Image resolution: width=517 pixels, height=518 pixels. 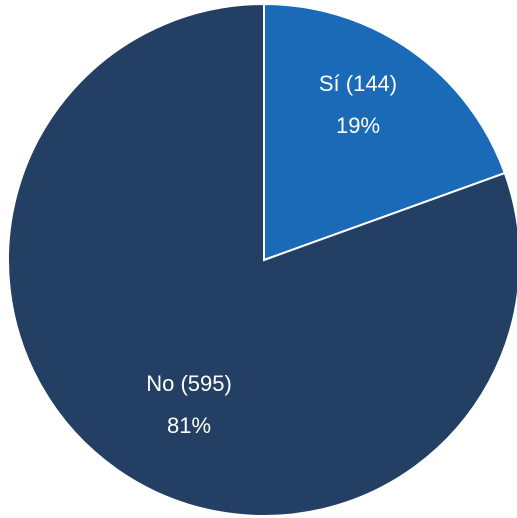 I want to click on slice-label-no-percent: 81%, so click(x=189, y=425).